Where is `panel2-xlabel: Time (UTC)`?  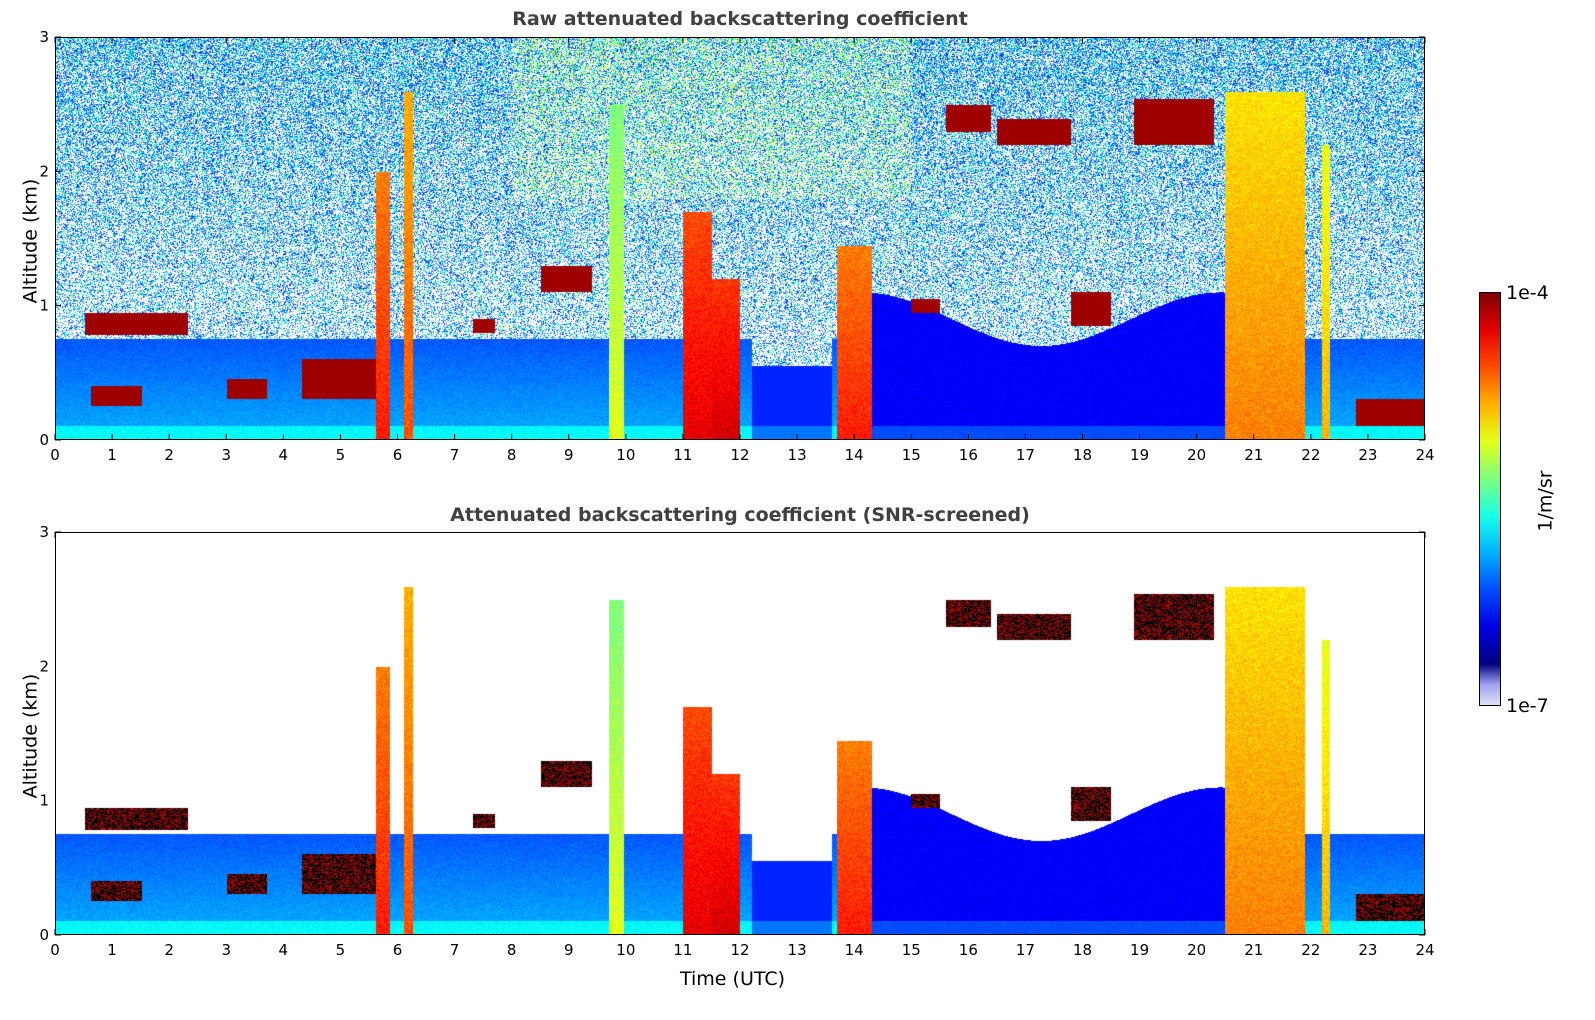
panel2-xlabel: Time (UTC) is located at coordinates (733, 979).